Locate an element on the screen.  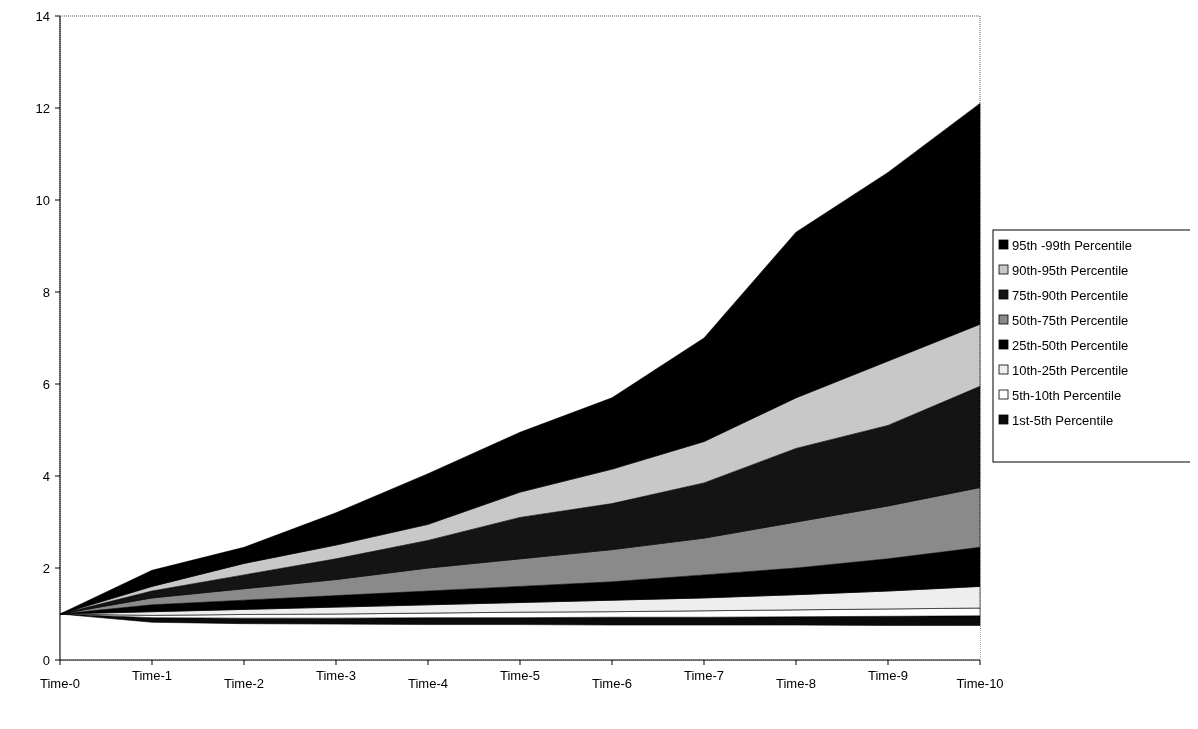
y-tick-label: 2 is located at coordinates (46, 568).